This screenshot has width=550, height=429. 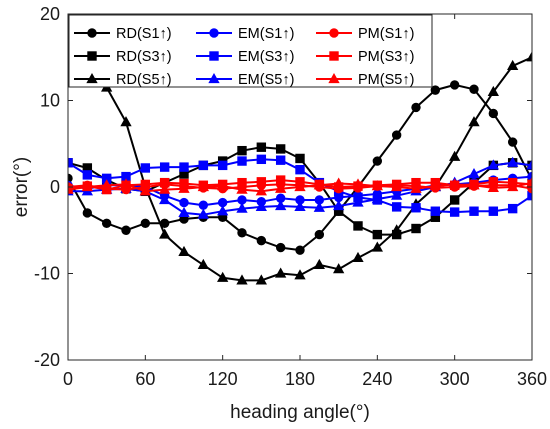 I want to click on x-tick-label: 240, so click(x=377, y=379).